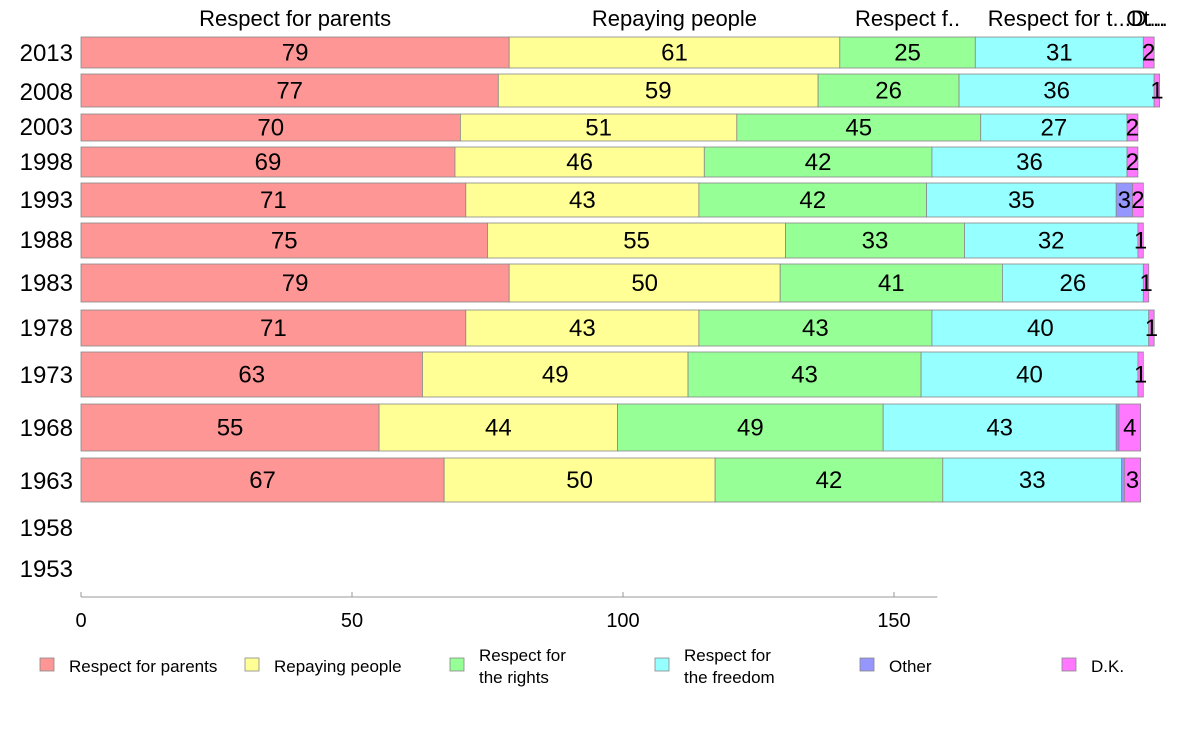 This screenshot has width=1188, height=736. Describe the element at coordinates (80, 621) in the screenshot. I see `x-tick-label: 0` at that location.